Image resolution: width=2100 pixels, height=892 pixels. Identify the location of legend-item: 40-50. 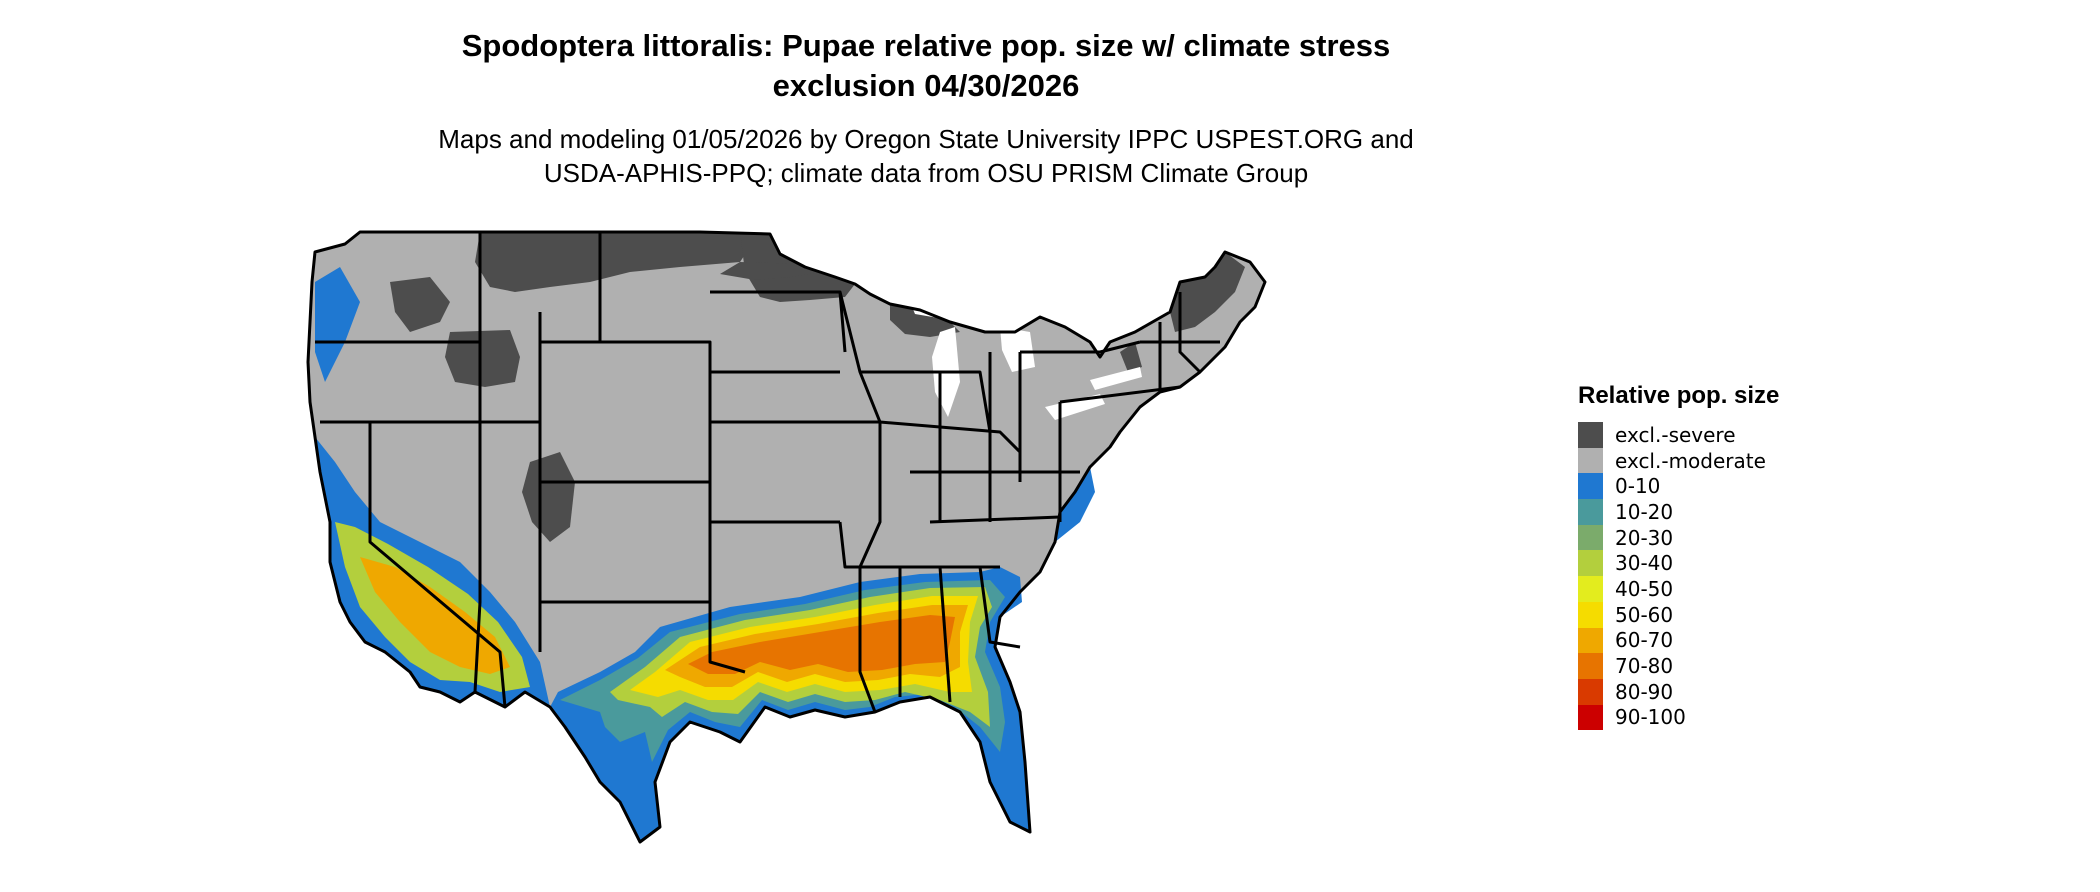
(1728, 589).